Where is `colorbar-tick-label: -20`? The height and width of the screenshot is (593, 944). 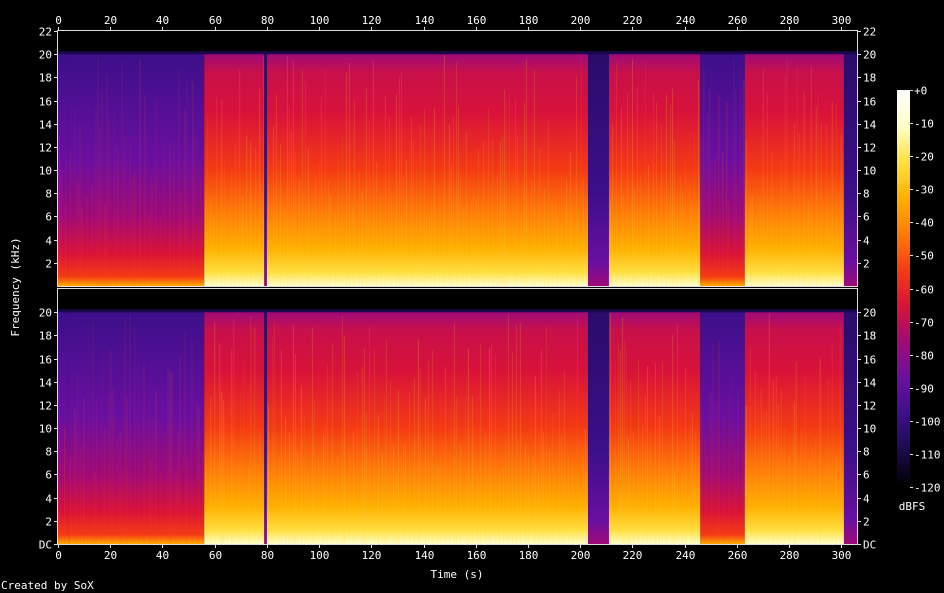
colorbar-tick-label: -20 is located at coordinates (924, 157).